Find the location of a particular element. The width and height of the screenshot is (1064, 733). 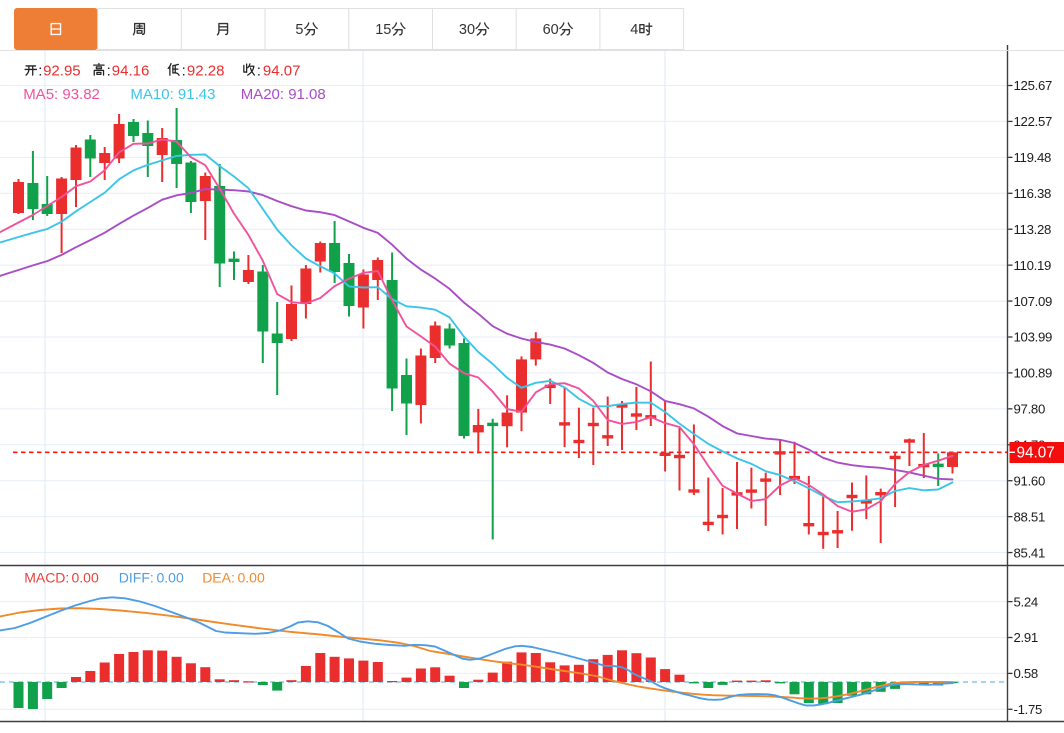

svg-text: 122.57 is located at coordinates (1033, 121).